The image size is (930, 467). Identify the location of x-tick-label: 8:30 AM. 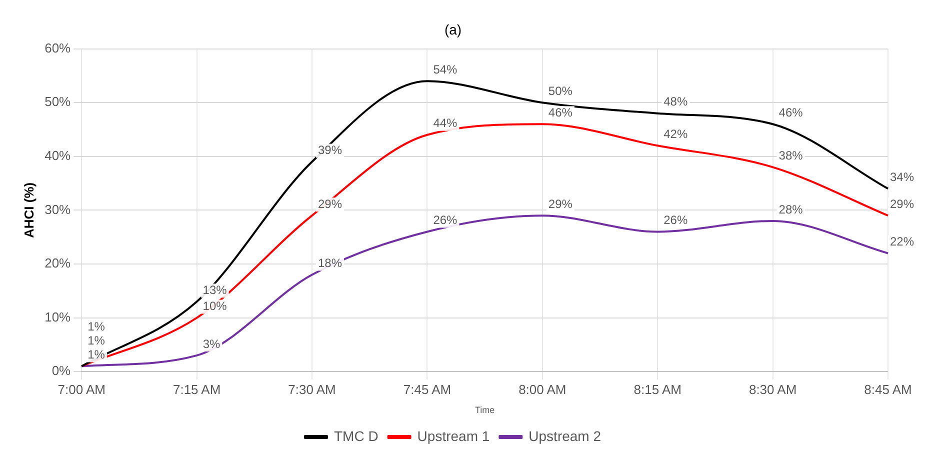
(772, 389).